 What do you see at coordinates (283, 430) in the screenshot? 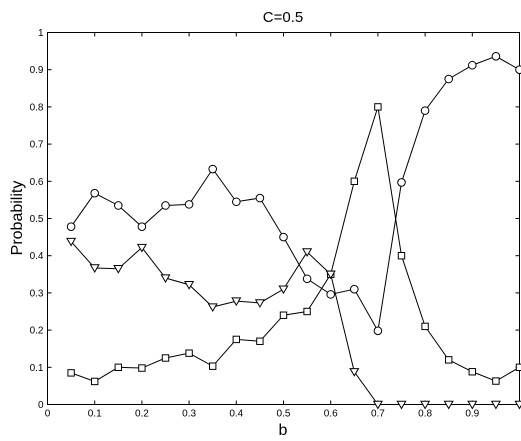
I see `x-axis-label: b` at bounding box center [283, 430].